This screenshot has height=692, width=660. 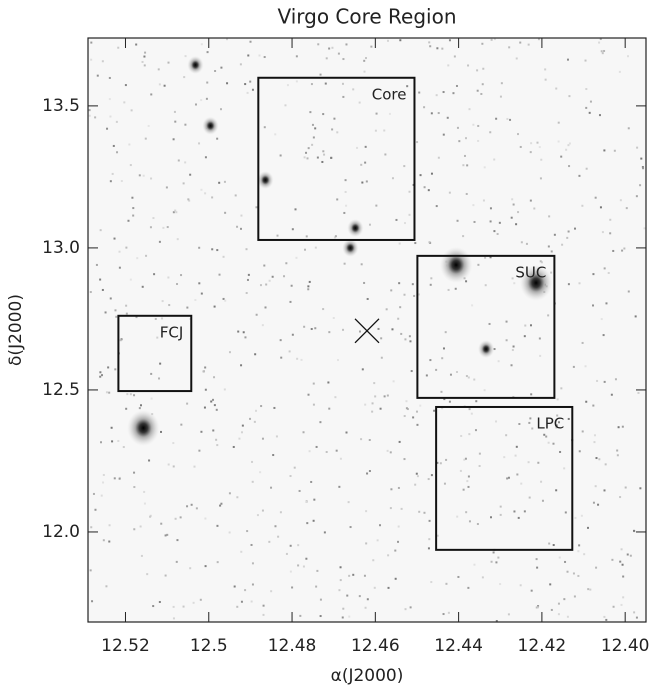 I want to click on x-tick-label: 12.42, so click(x=542, y=646).